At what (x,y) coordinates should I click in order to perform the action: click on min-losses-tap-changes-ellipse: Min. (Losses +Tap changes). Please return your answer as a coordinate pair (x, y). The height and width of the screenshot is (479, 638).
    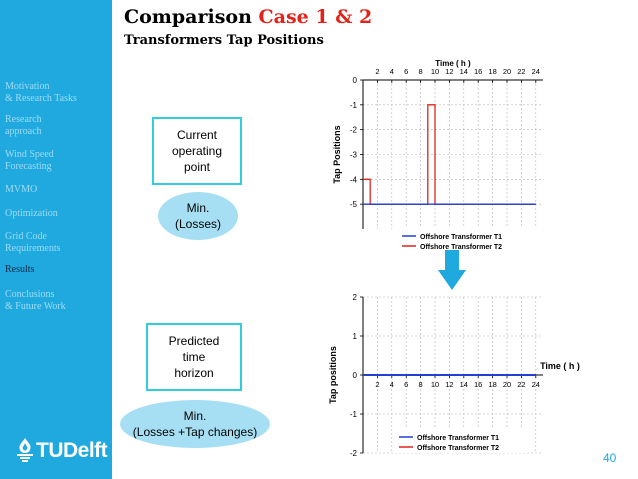
    Looking at the image, I should click on (195, 424).